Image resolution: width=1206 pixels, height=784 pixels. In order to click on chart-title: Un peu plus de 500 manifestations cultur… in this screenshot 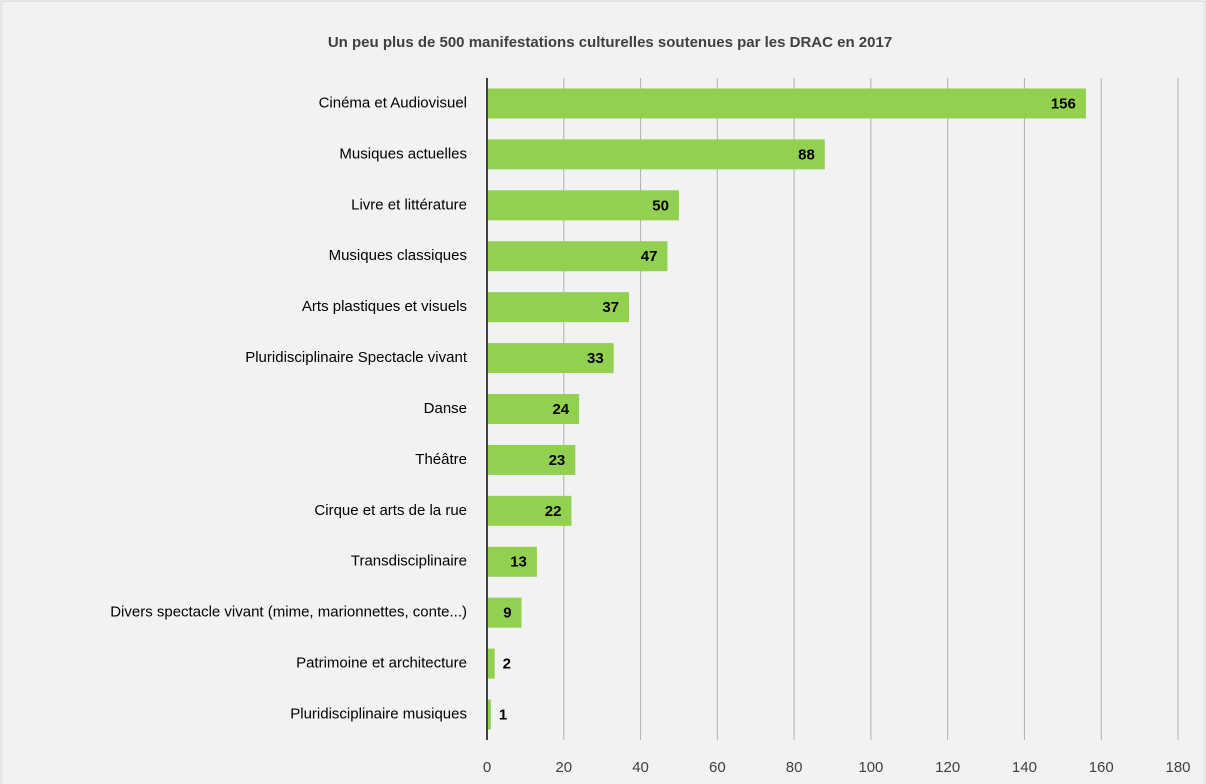, I will do `click(610, 42)`.